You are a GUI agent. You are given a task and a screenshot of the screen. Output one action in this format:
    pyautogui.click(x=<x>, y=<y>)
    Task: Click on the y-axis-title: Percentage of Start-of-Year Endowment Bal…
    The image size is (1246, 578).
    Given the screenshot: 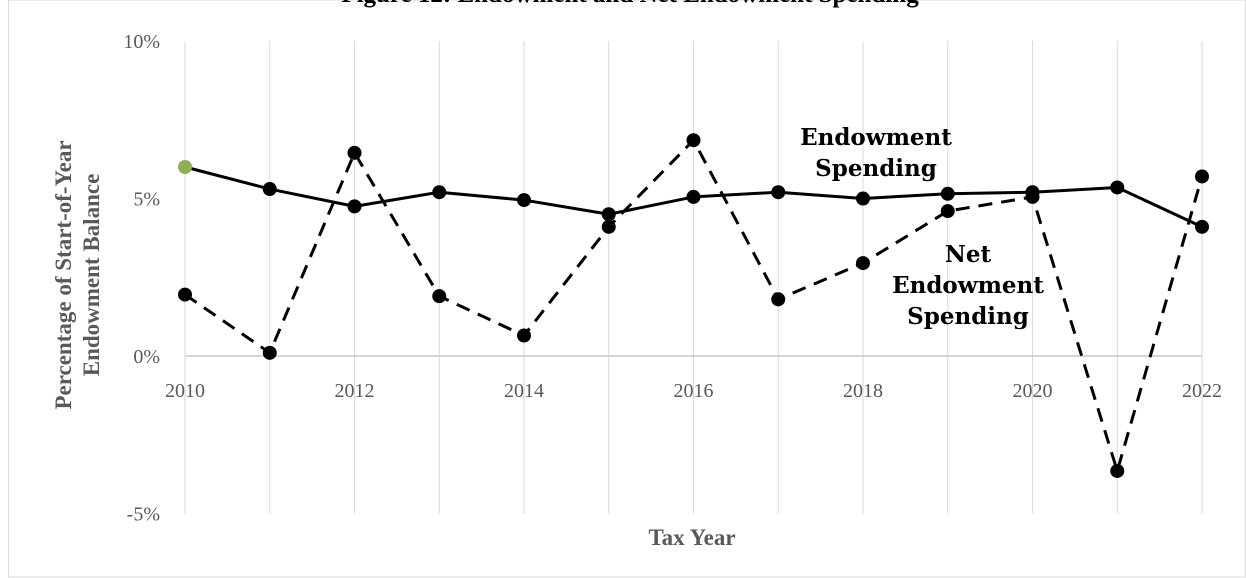 What is the action you would take?
    pyautogui.click(x=77, y=274)
    